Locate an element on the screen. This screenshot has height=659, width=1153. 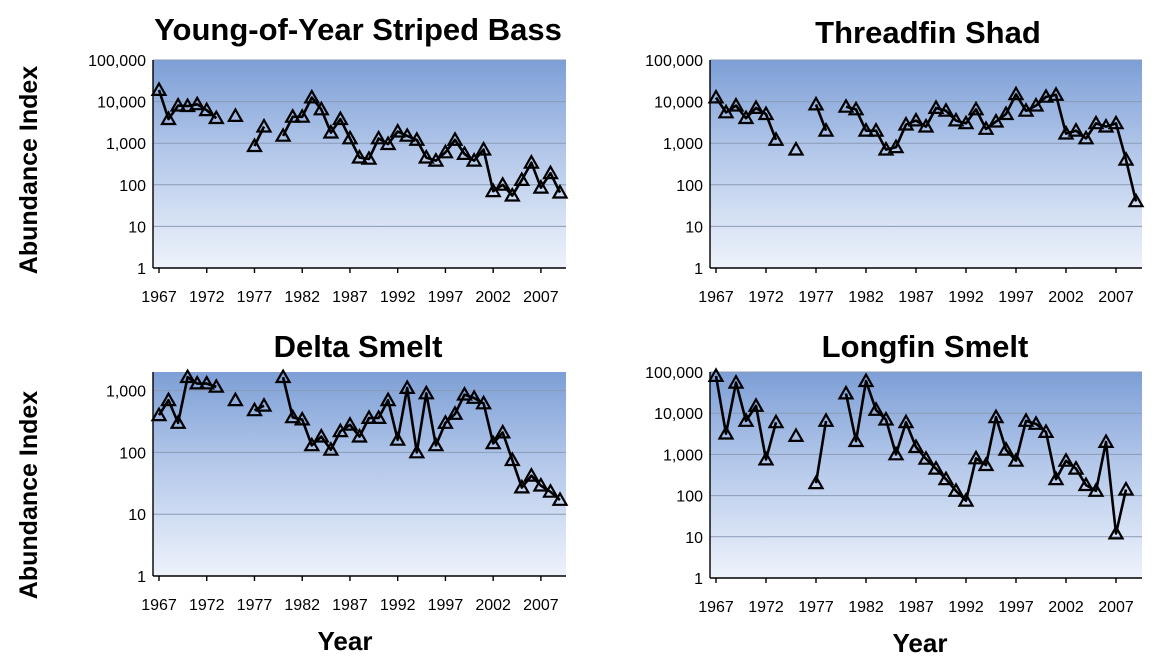
y-tick-label: 10 is located at coordinates (137, 227).